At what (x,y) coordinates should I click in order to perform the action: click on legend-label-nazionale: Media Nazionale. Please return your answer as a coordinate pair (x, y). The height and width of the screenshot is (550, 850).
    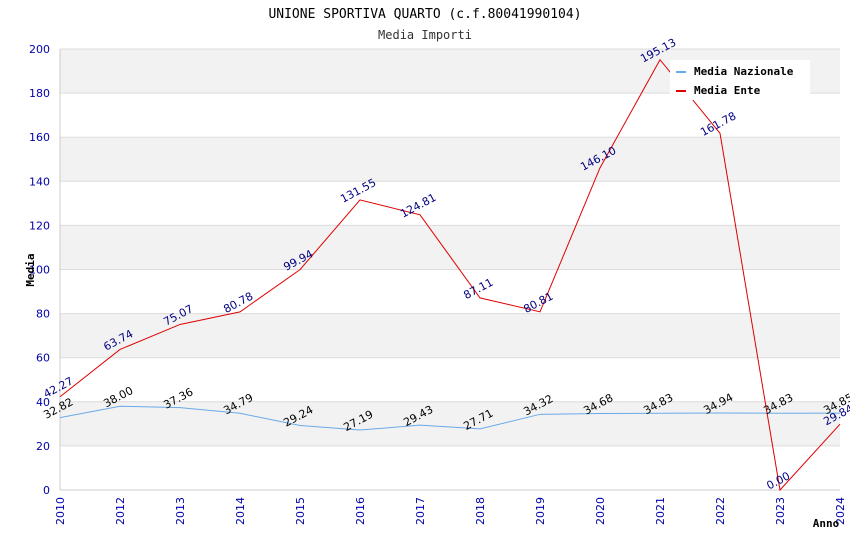
    Looking at the image, I should click on (744, 71).